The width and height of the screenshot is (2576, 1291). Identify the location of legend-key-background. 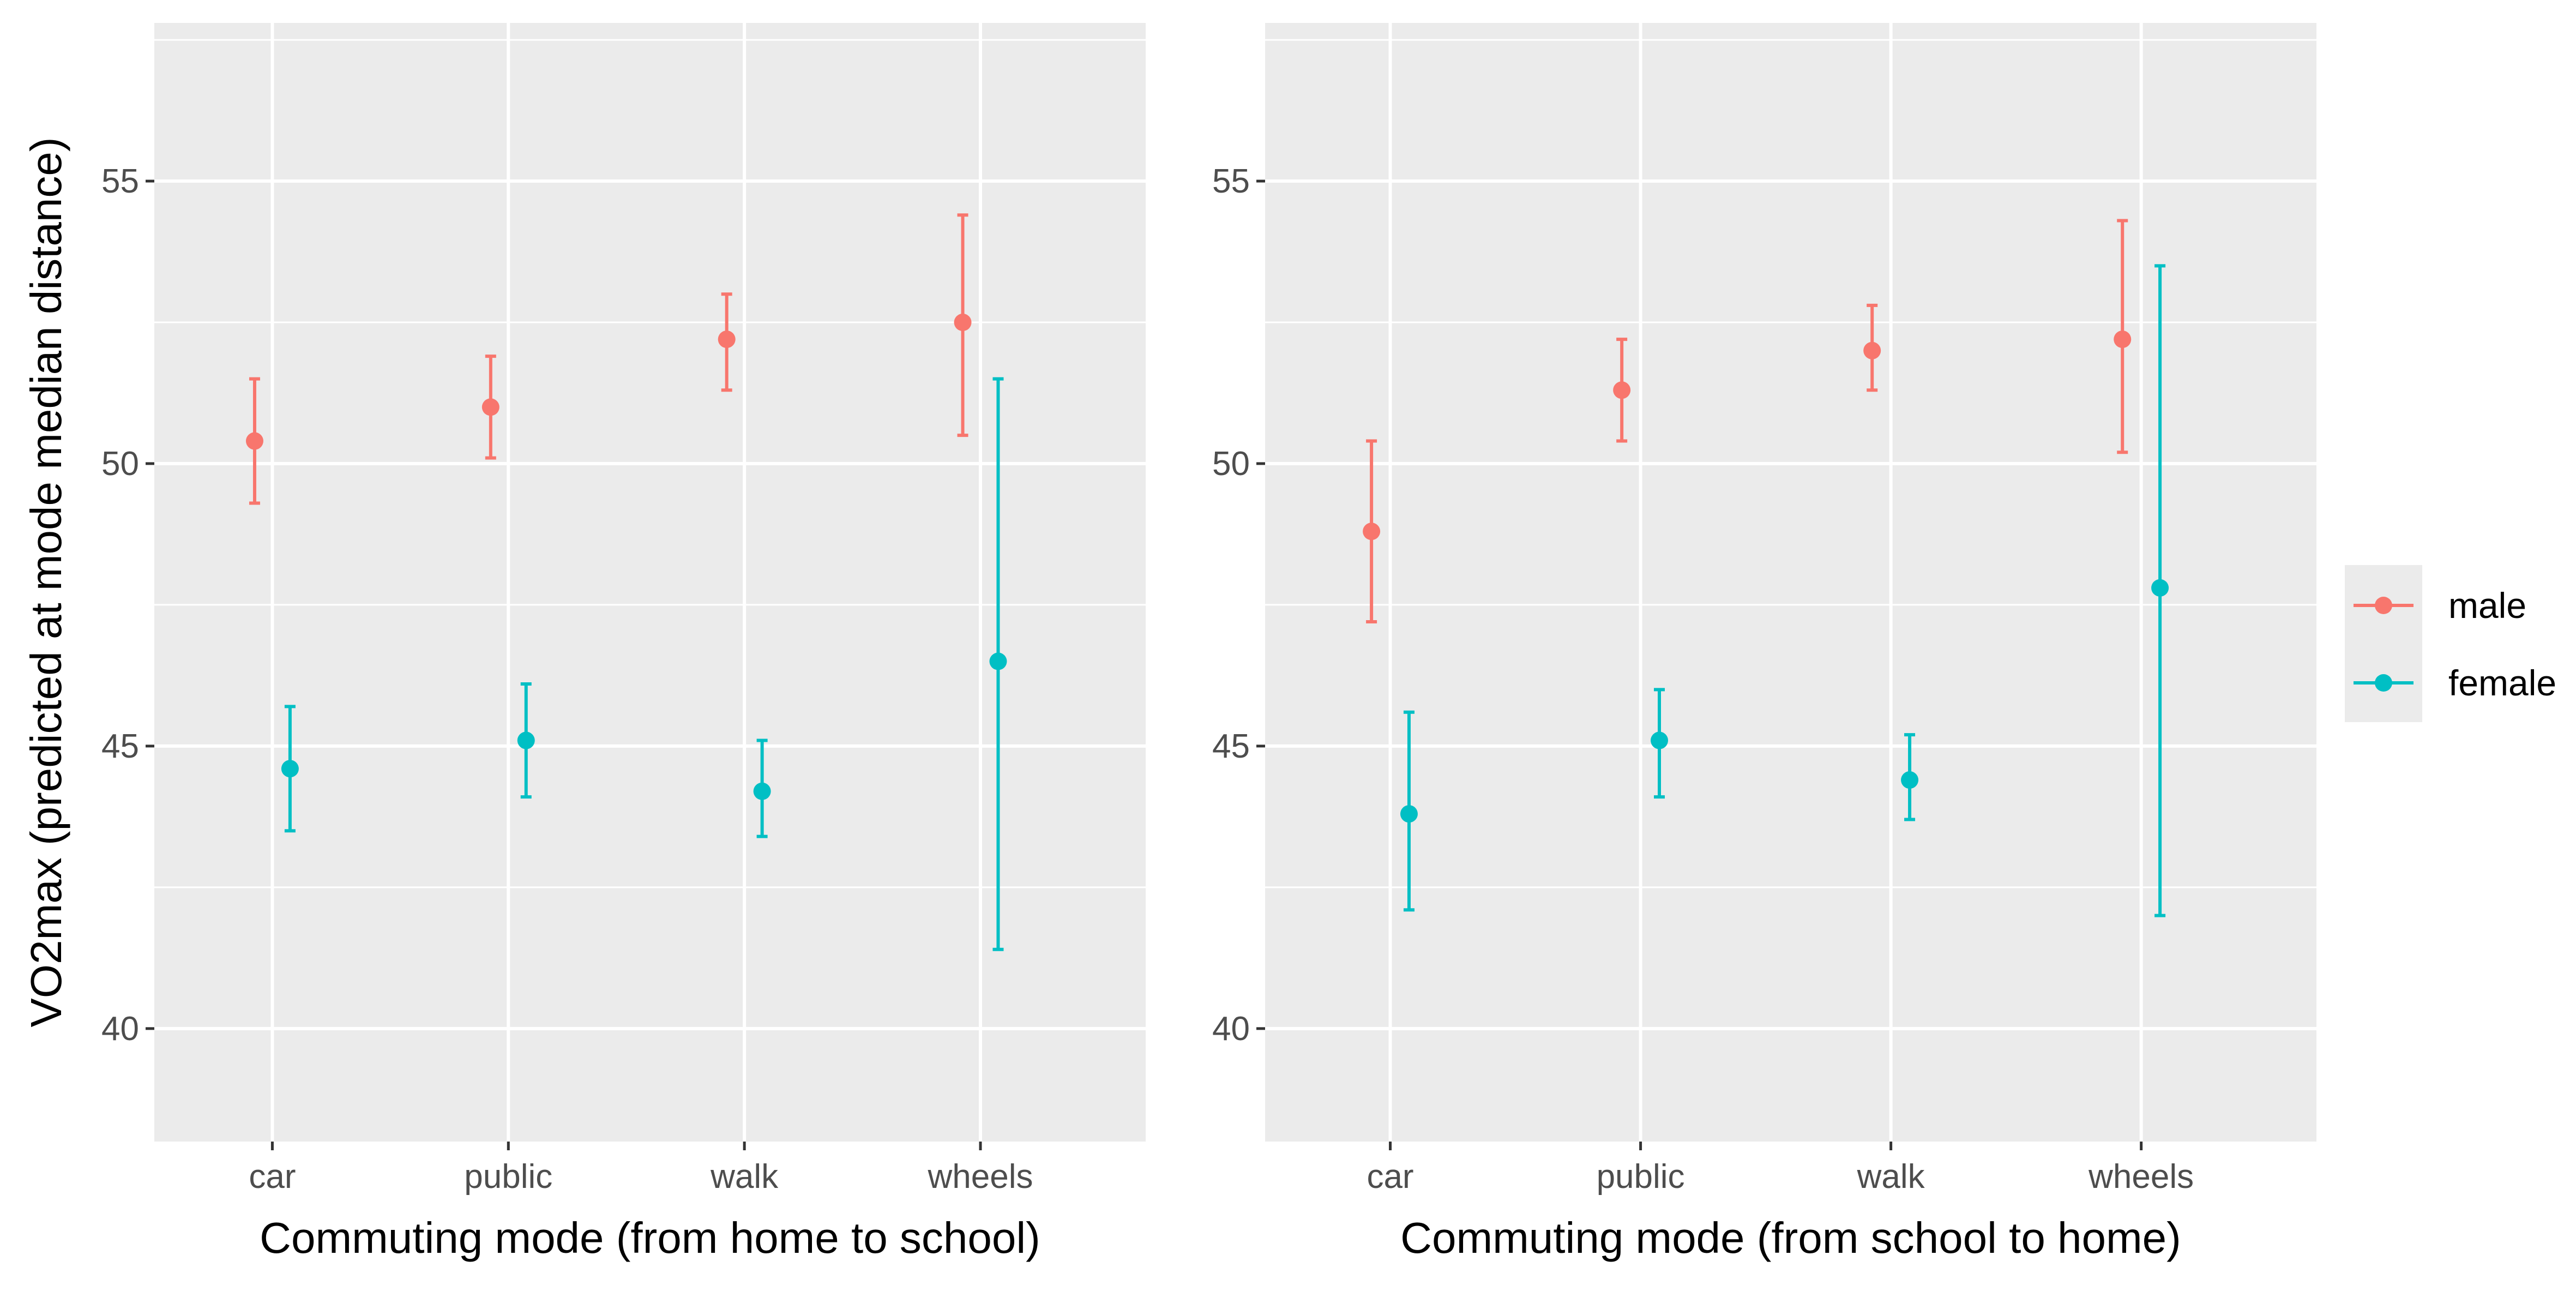
(2383, 643).